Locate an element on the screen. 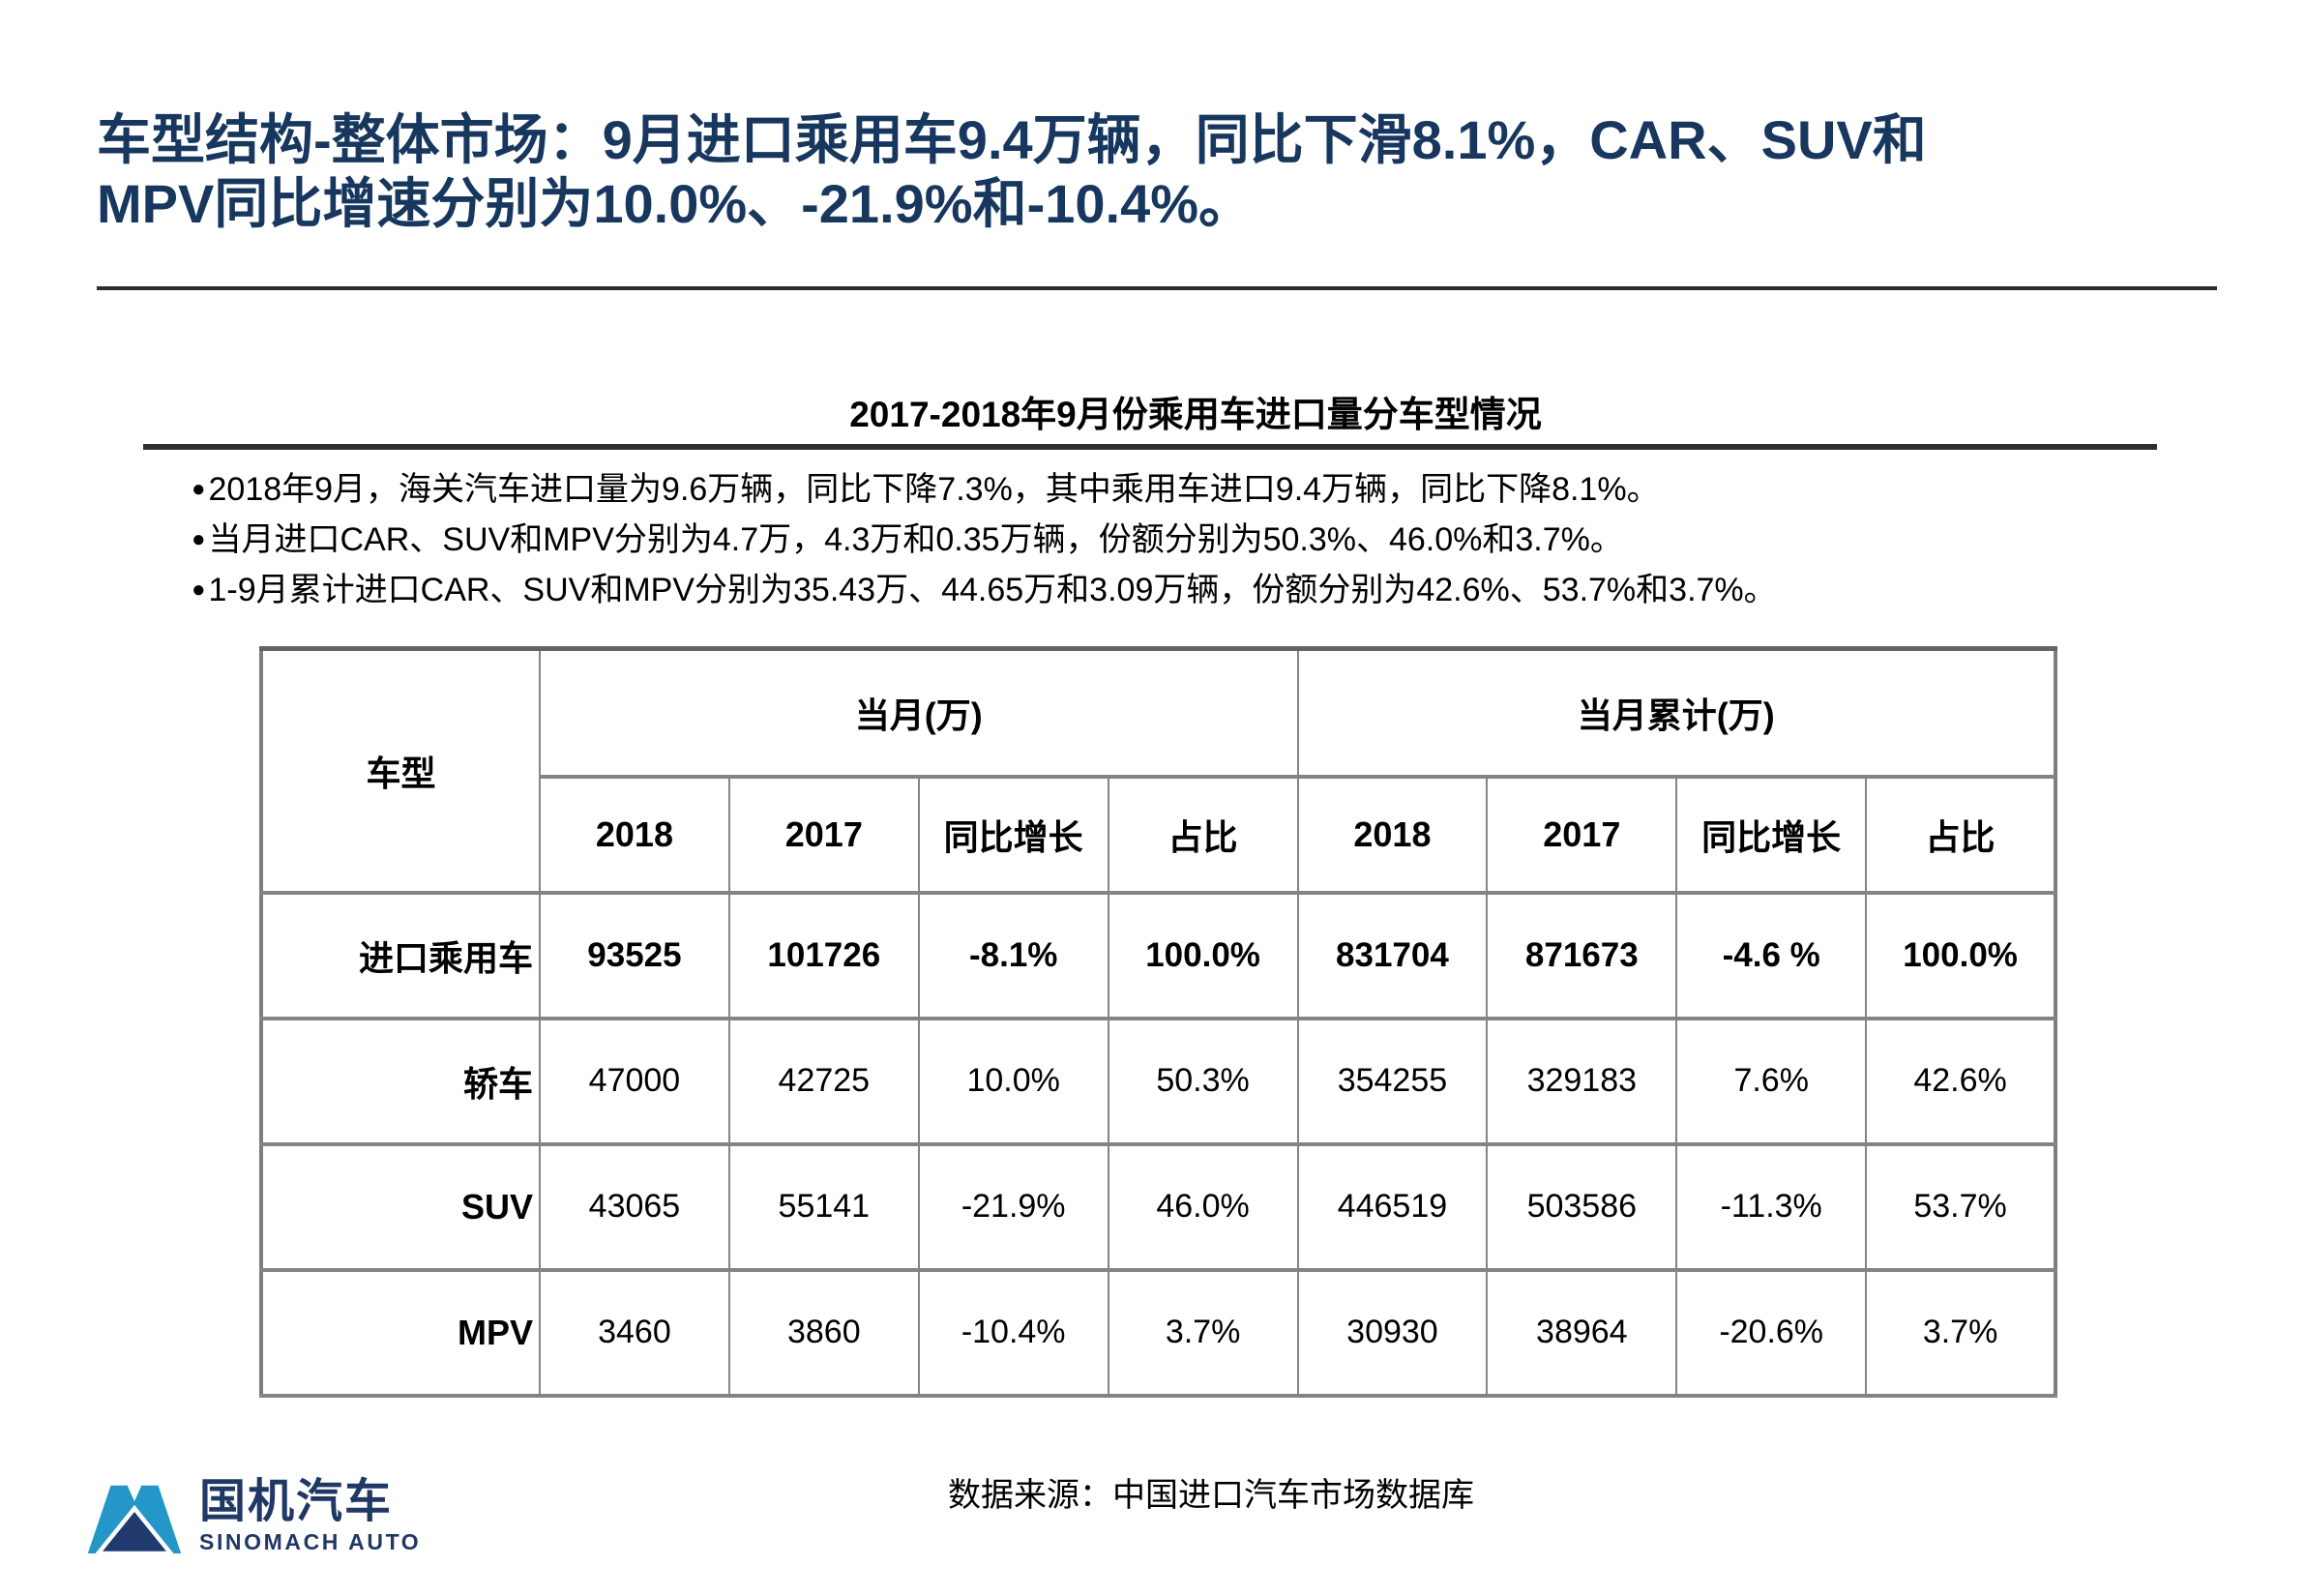  group-header-current-month: 当月(万) is located at coordinates (919, 712).